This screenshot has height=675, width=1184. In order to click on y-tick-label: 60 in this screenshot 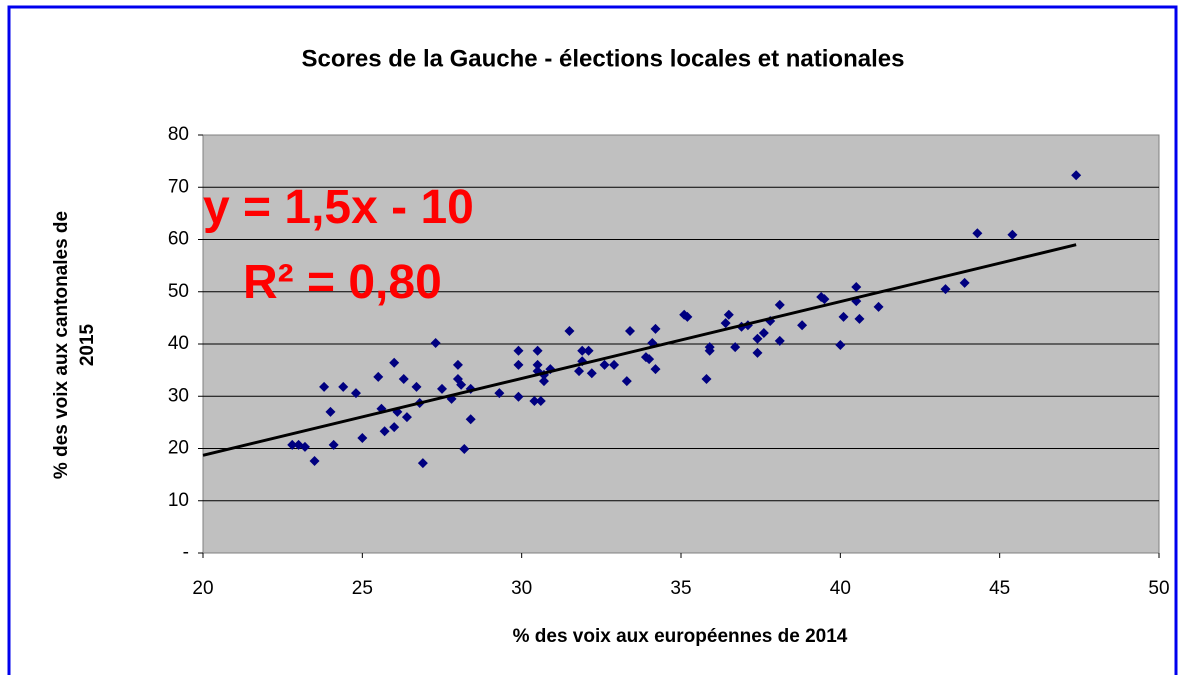, I will do `click(178, 239)`.